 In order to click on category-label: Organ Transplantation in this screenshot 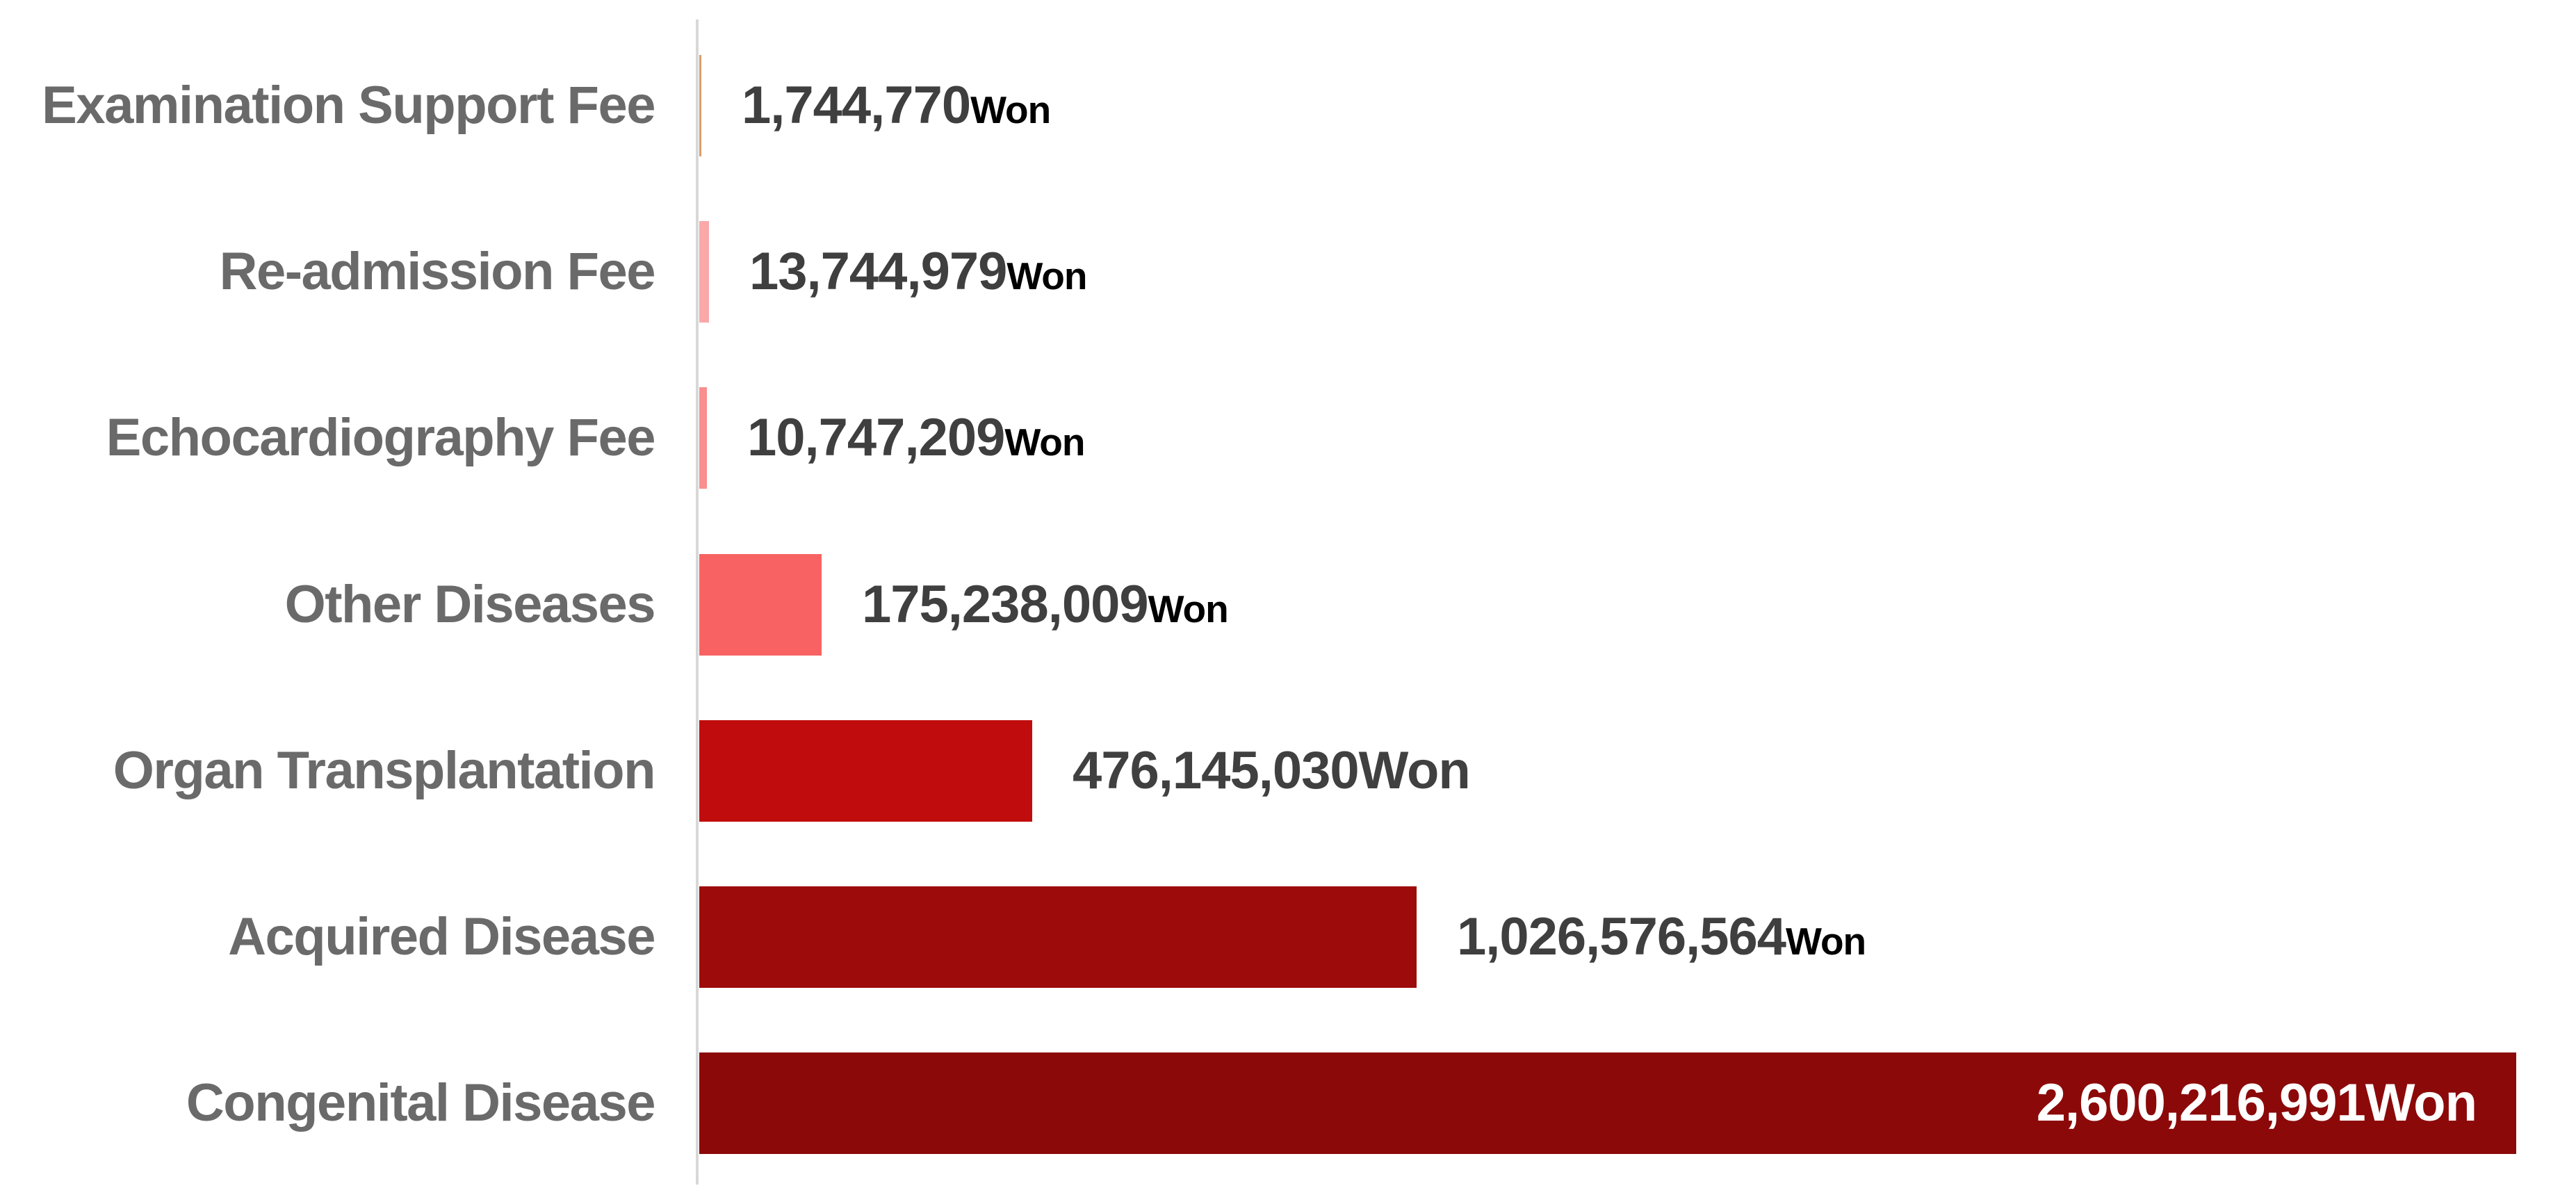, I will do `click(384, 770)`.